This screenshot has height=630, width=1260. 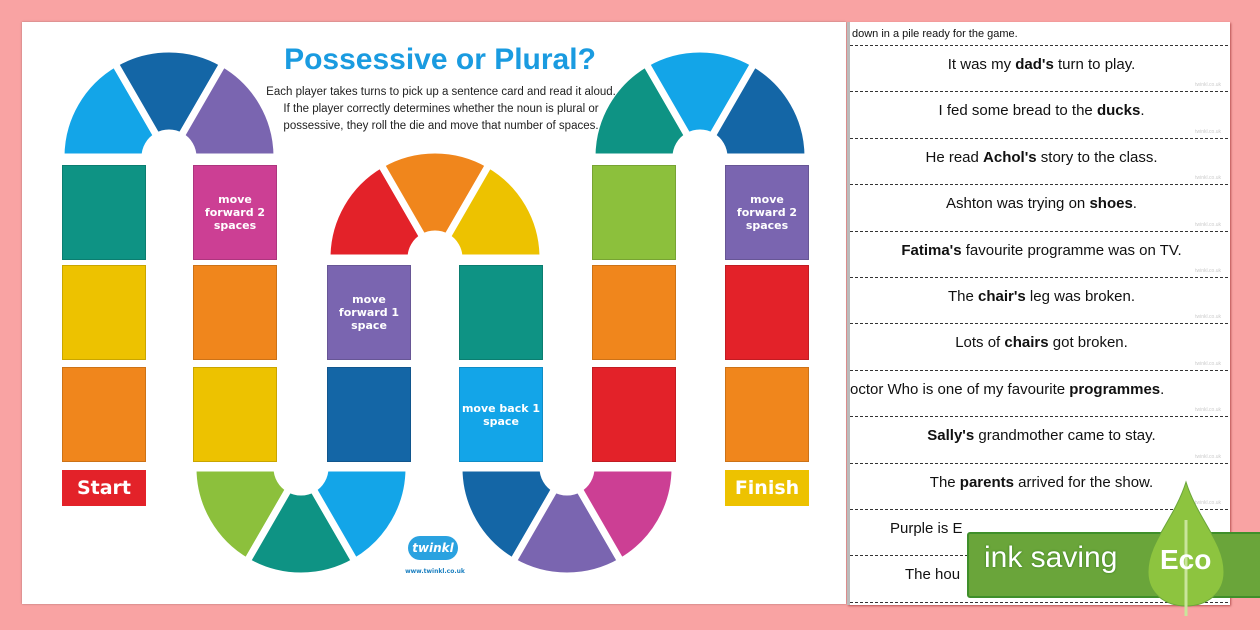 I want to click on sentence-text: He read Achol's story to the class., so click(x=1040, y=158).